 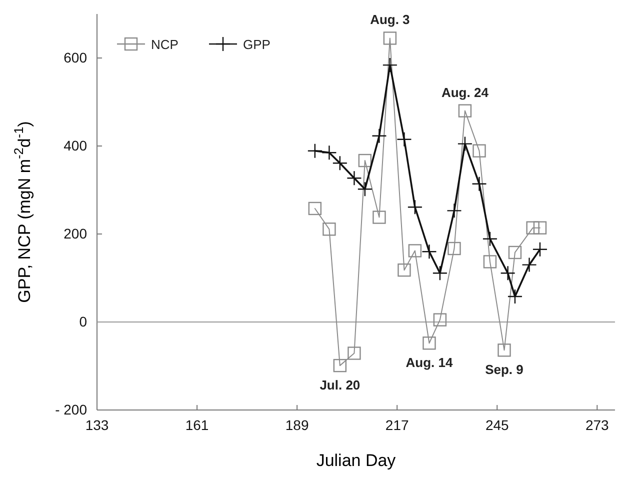 I want to click on y-tick-label: 0, so click(x=83, y=321).